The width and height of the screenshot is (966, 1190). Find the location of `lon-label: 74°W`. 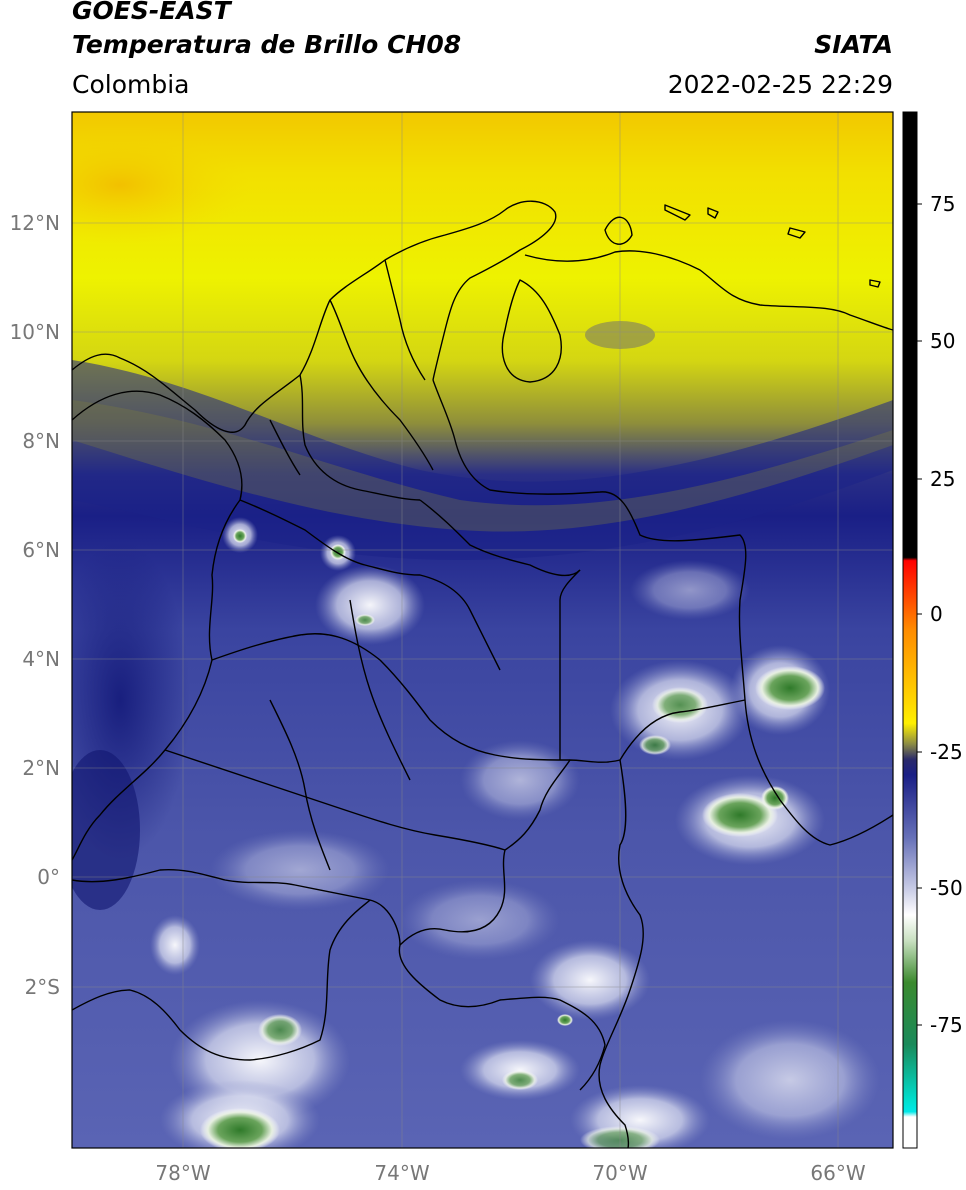

lon-label: 74°W is located at coordinates (401, 1173).